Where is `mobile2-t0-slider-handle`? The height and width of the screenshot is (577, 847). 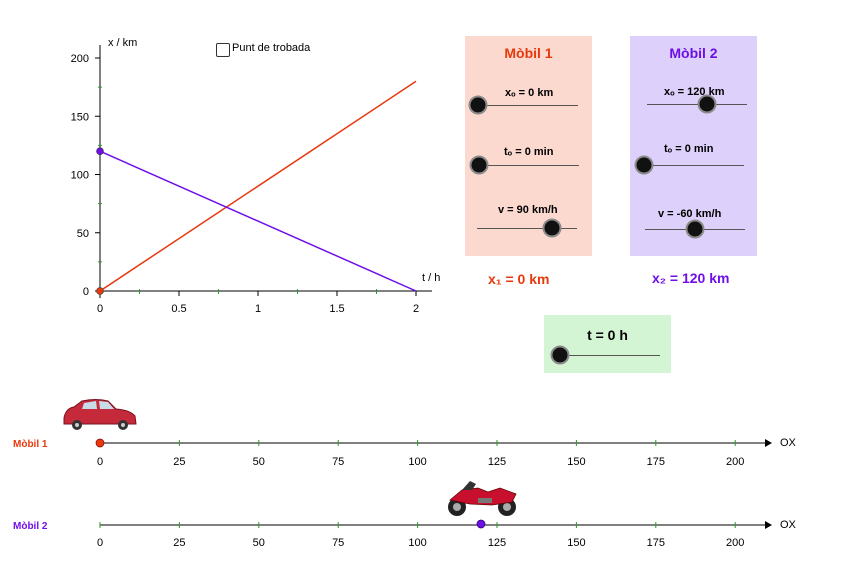 mobile2-t0-slider-handle is located at coordinates (644, 165).